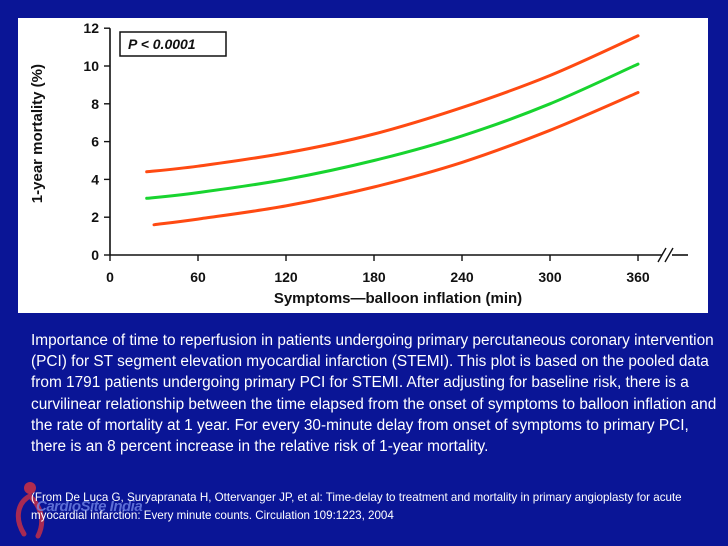 The width and height of the screenshot is (728, 546). What do you see at coordinates (89, 506) in the screenshot?
I see `logo-text: CardioSite India` at bounding box center [89, 506].